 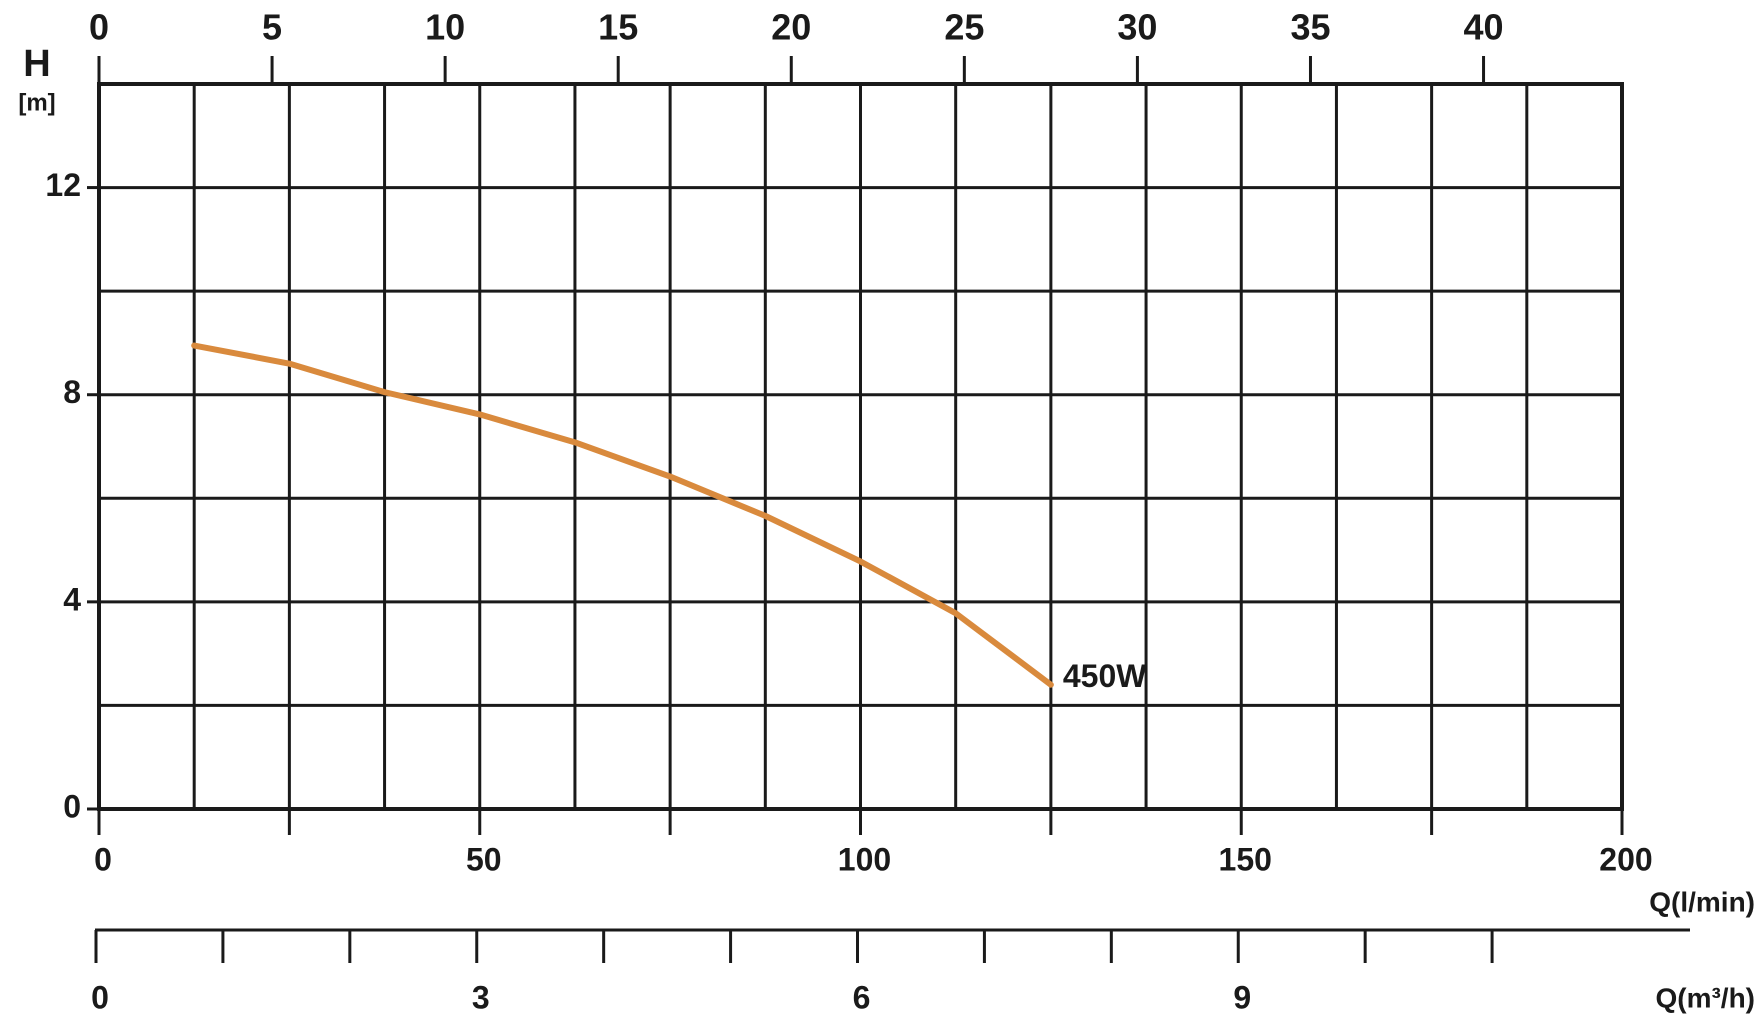 What do you see at coordinates (1137, 27) in the screenshot?
I see `x2-tick-label: 30` at bounding box center [1137, 27].